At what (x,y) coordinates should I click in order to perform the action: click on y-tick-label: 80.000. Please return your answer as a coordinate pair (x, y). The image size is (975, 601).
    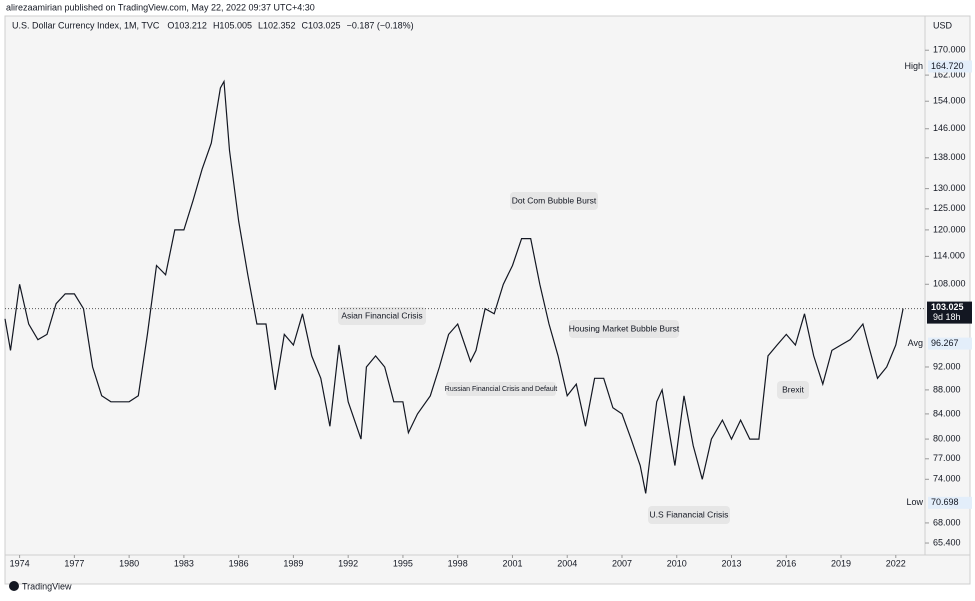
    Looking at the image, I should click on (947, 438).